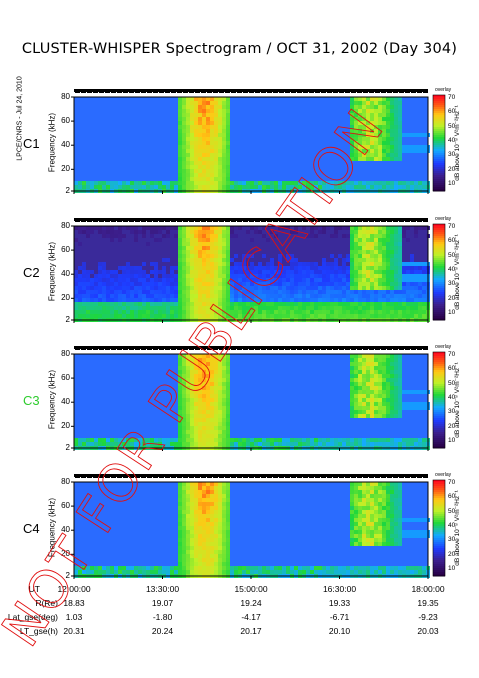 The image size is (479, 678). Describe the element at coordinates (31, 528) in the screenshot. I see `panel-label: C4` at that location.